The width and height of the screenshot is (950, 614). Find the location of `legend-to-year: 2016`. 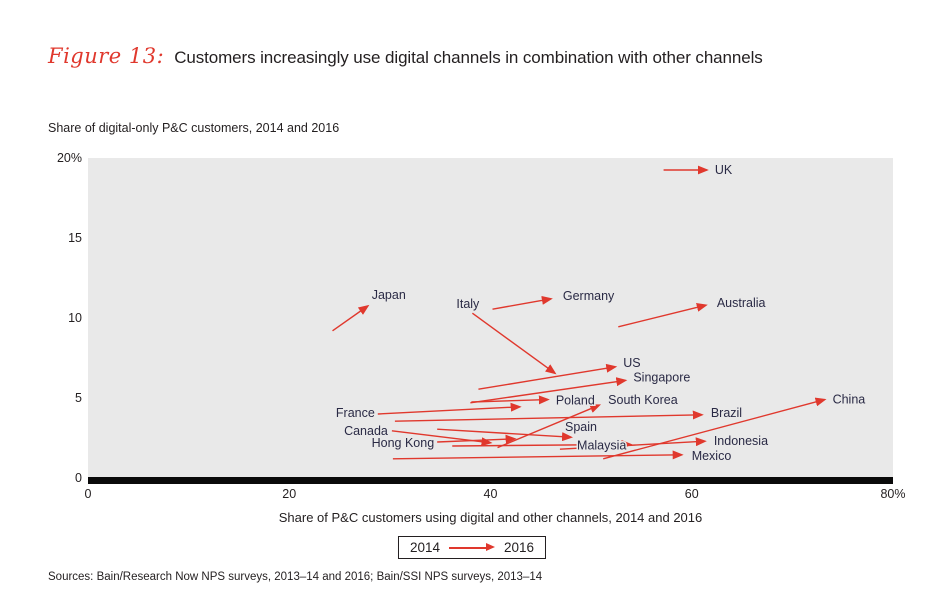

legend-to-year: 2016 is located at coordinates (519, 547).